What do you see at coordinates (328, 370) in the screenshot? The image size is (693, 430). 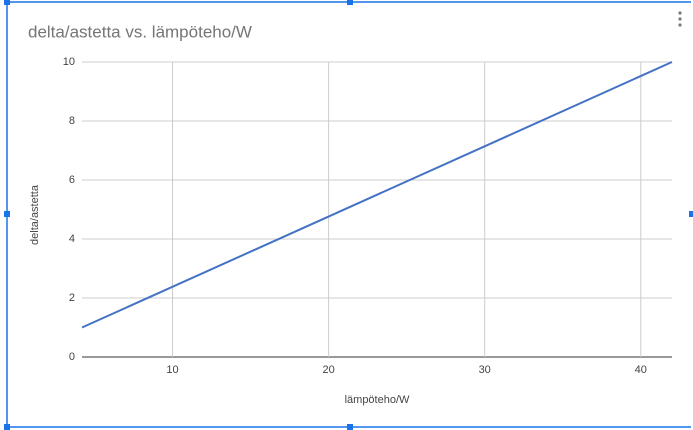 I see `x-tick-label: 20` at bounding box center [328, 370].